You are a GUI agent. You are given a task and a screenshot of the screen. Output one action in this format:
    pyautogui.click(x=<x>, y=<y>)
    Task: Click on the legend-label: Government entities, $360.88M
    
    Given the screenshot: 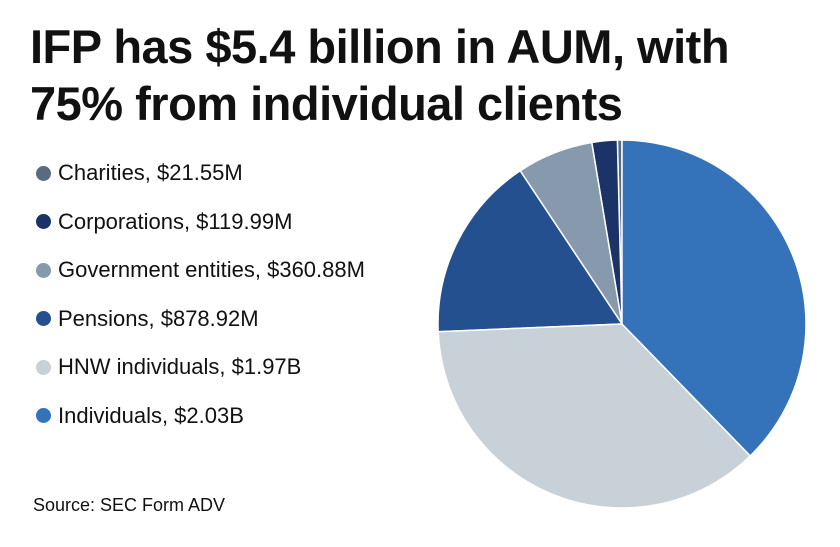 What is the action you would take?
    pyautogui.click(x=211, y=270)
    